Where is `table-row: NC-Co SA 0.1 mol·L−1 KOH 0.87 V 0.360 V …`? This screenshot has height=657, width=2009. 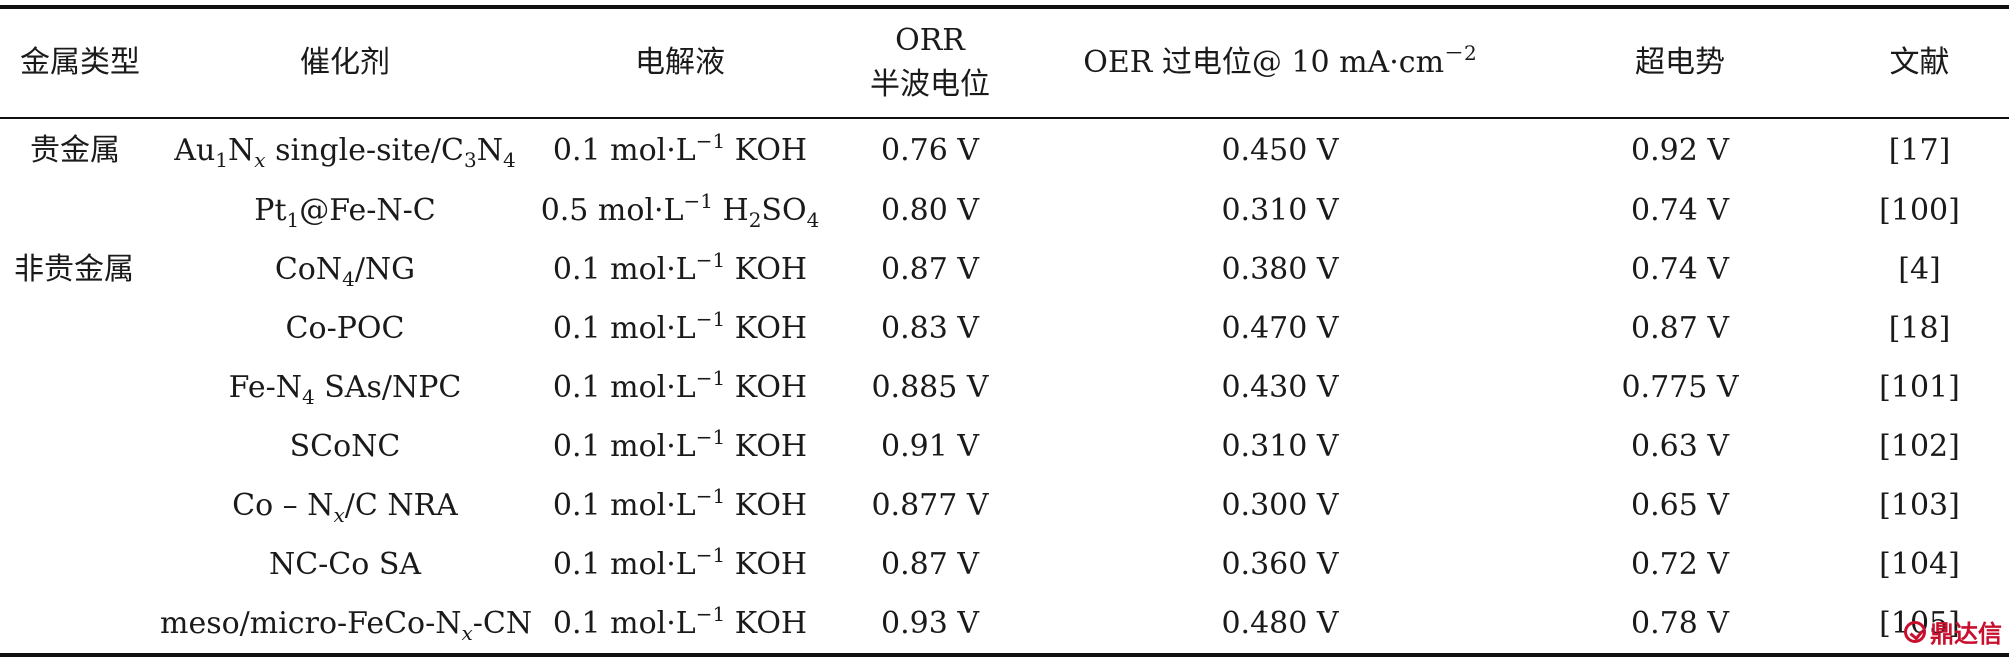 table-row: NC-Co SA 0.1 mol·L−1 KOH 0.87 V 0.360 V … is located at coordinates (1004, 564).